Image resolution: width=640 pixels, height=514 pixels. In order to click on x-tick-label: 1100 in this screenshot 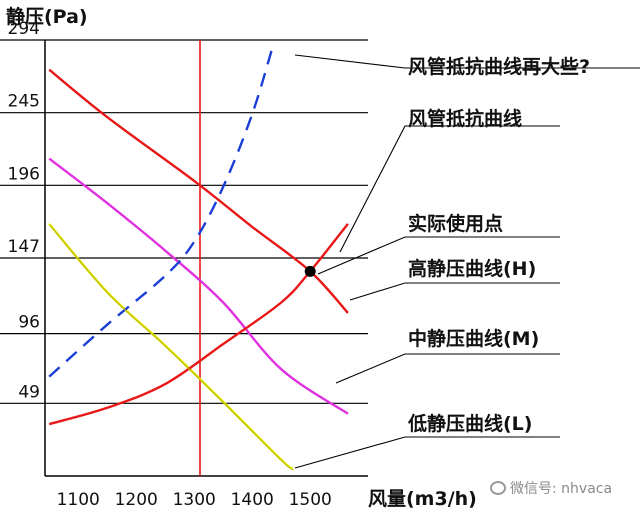, I will do `click(78, 500)`.